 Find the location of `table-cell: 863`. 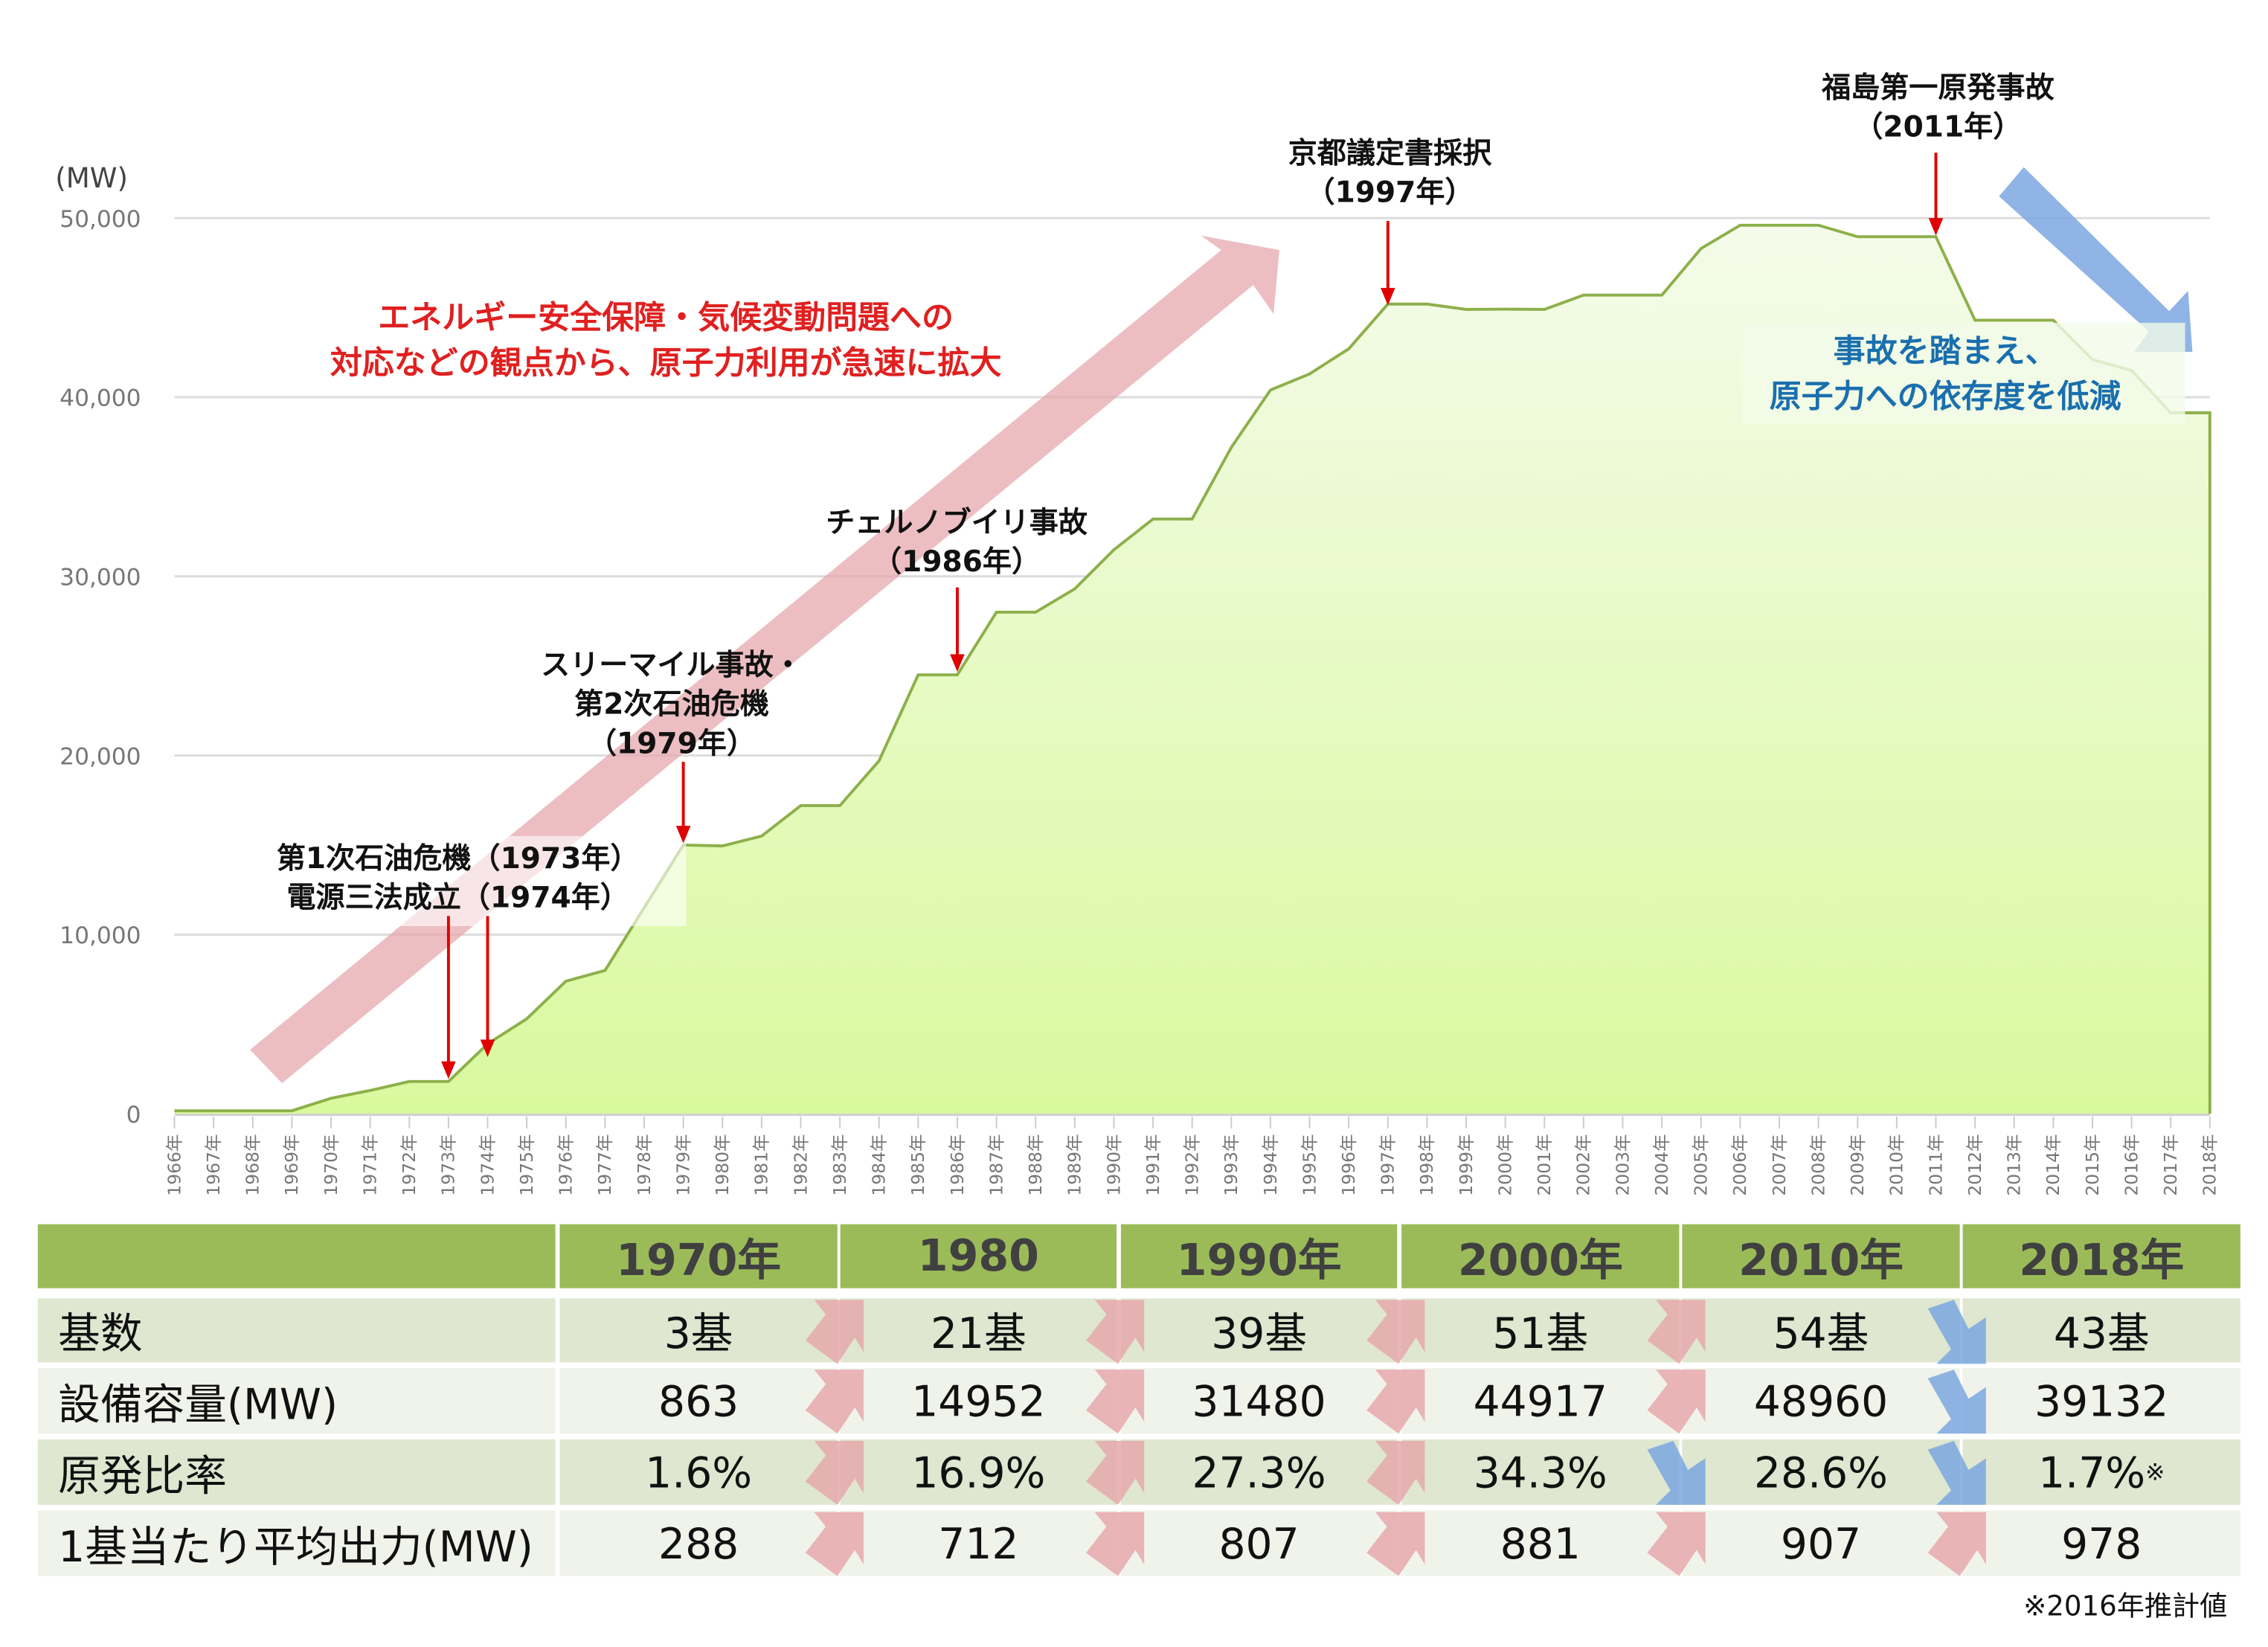

table-cell: 863 is located at coordinates (698, 1401).